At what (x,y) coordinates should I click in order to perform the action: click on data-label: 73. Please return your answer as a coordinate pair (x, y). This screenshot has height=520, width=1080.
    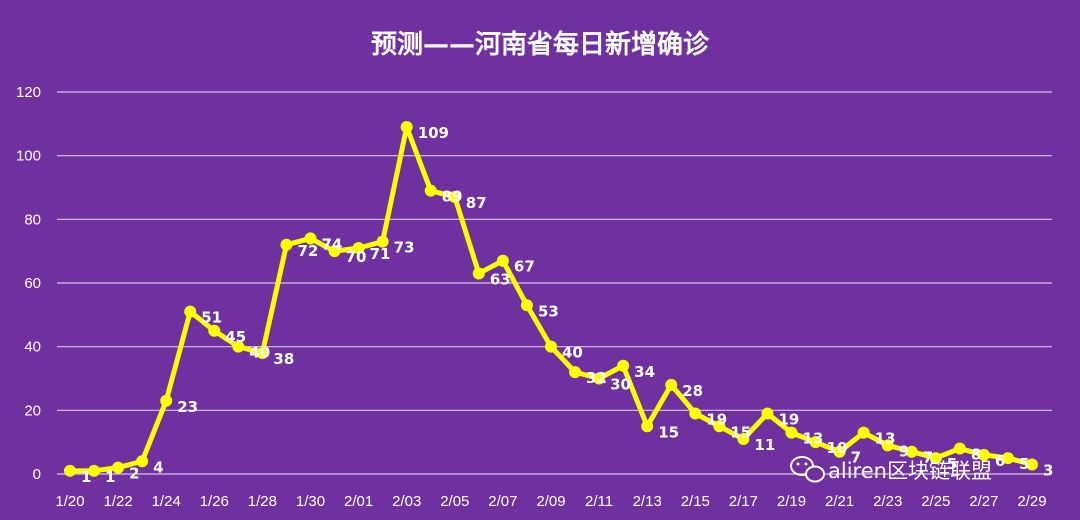
    Looking at the image, I should click on (404, 248).